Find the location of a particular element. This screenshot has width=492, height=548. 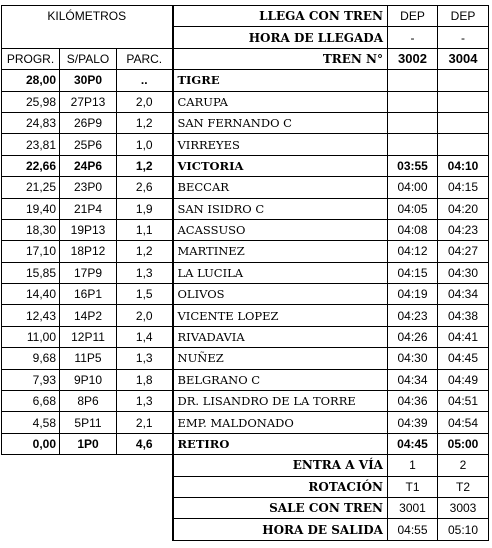

table-row: 17,10 18P12 1,2 MARTINEZ 04:12 04:27 is located at coordinates (245, 251).